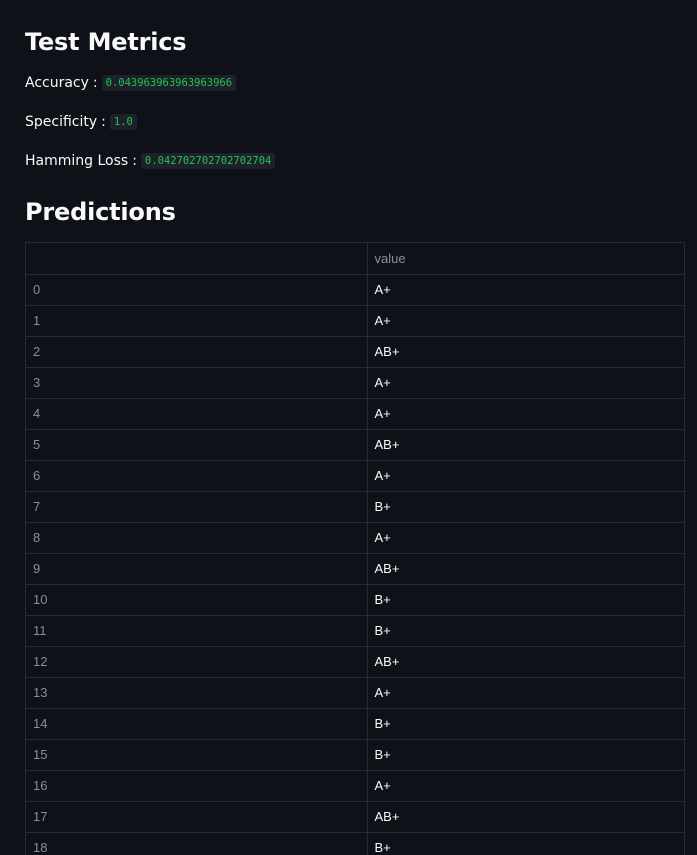  I want to click on table-row: 6 A+, so click(355, 476).